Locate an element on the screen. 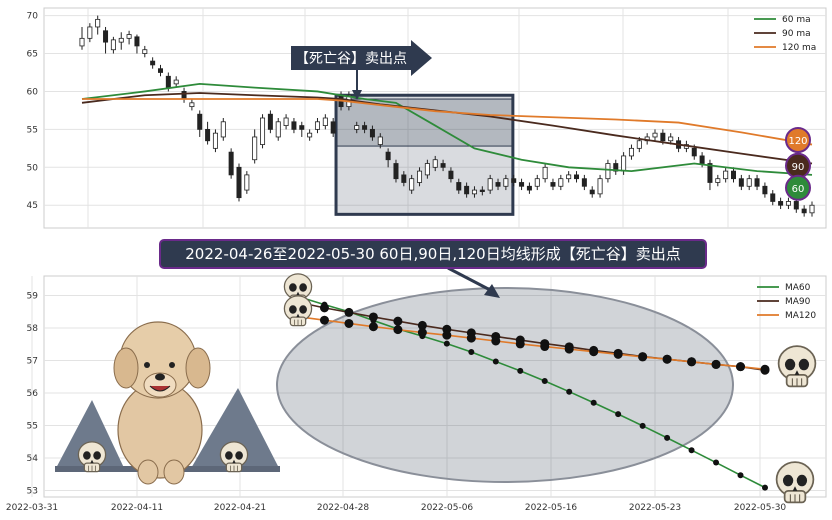  ma-badge-label: 120 is located at coordinates (797, 141).